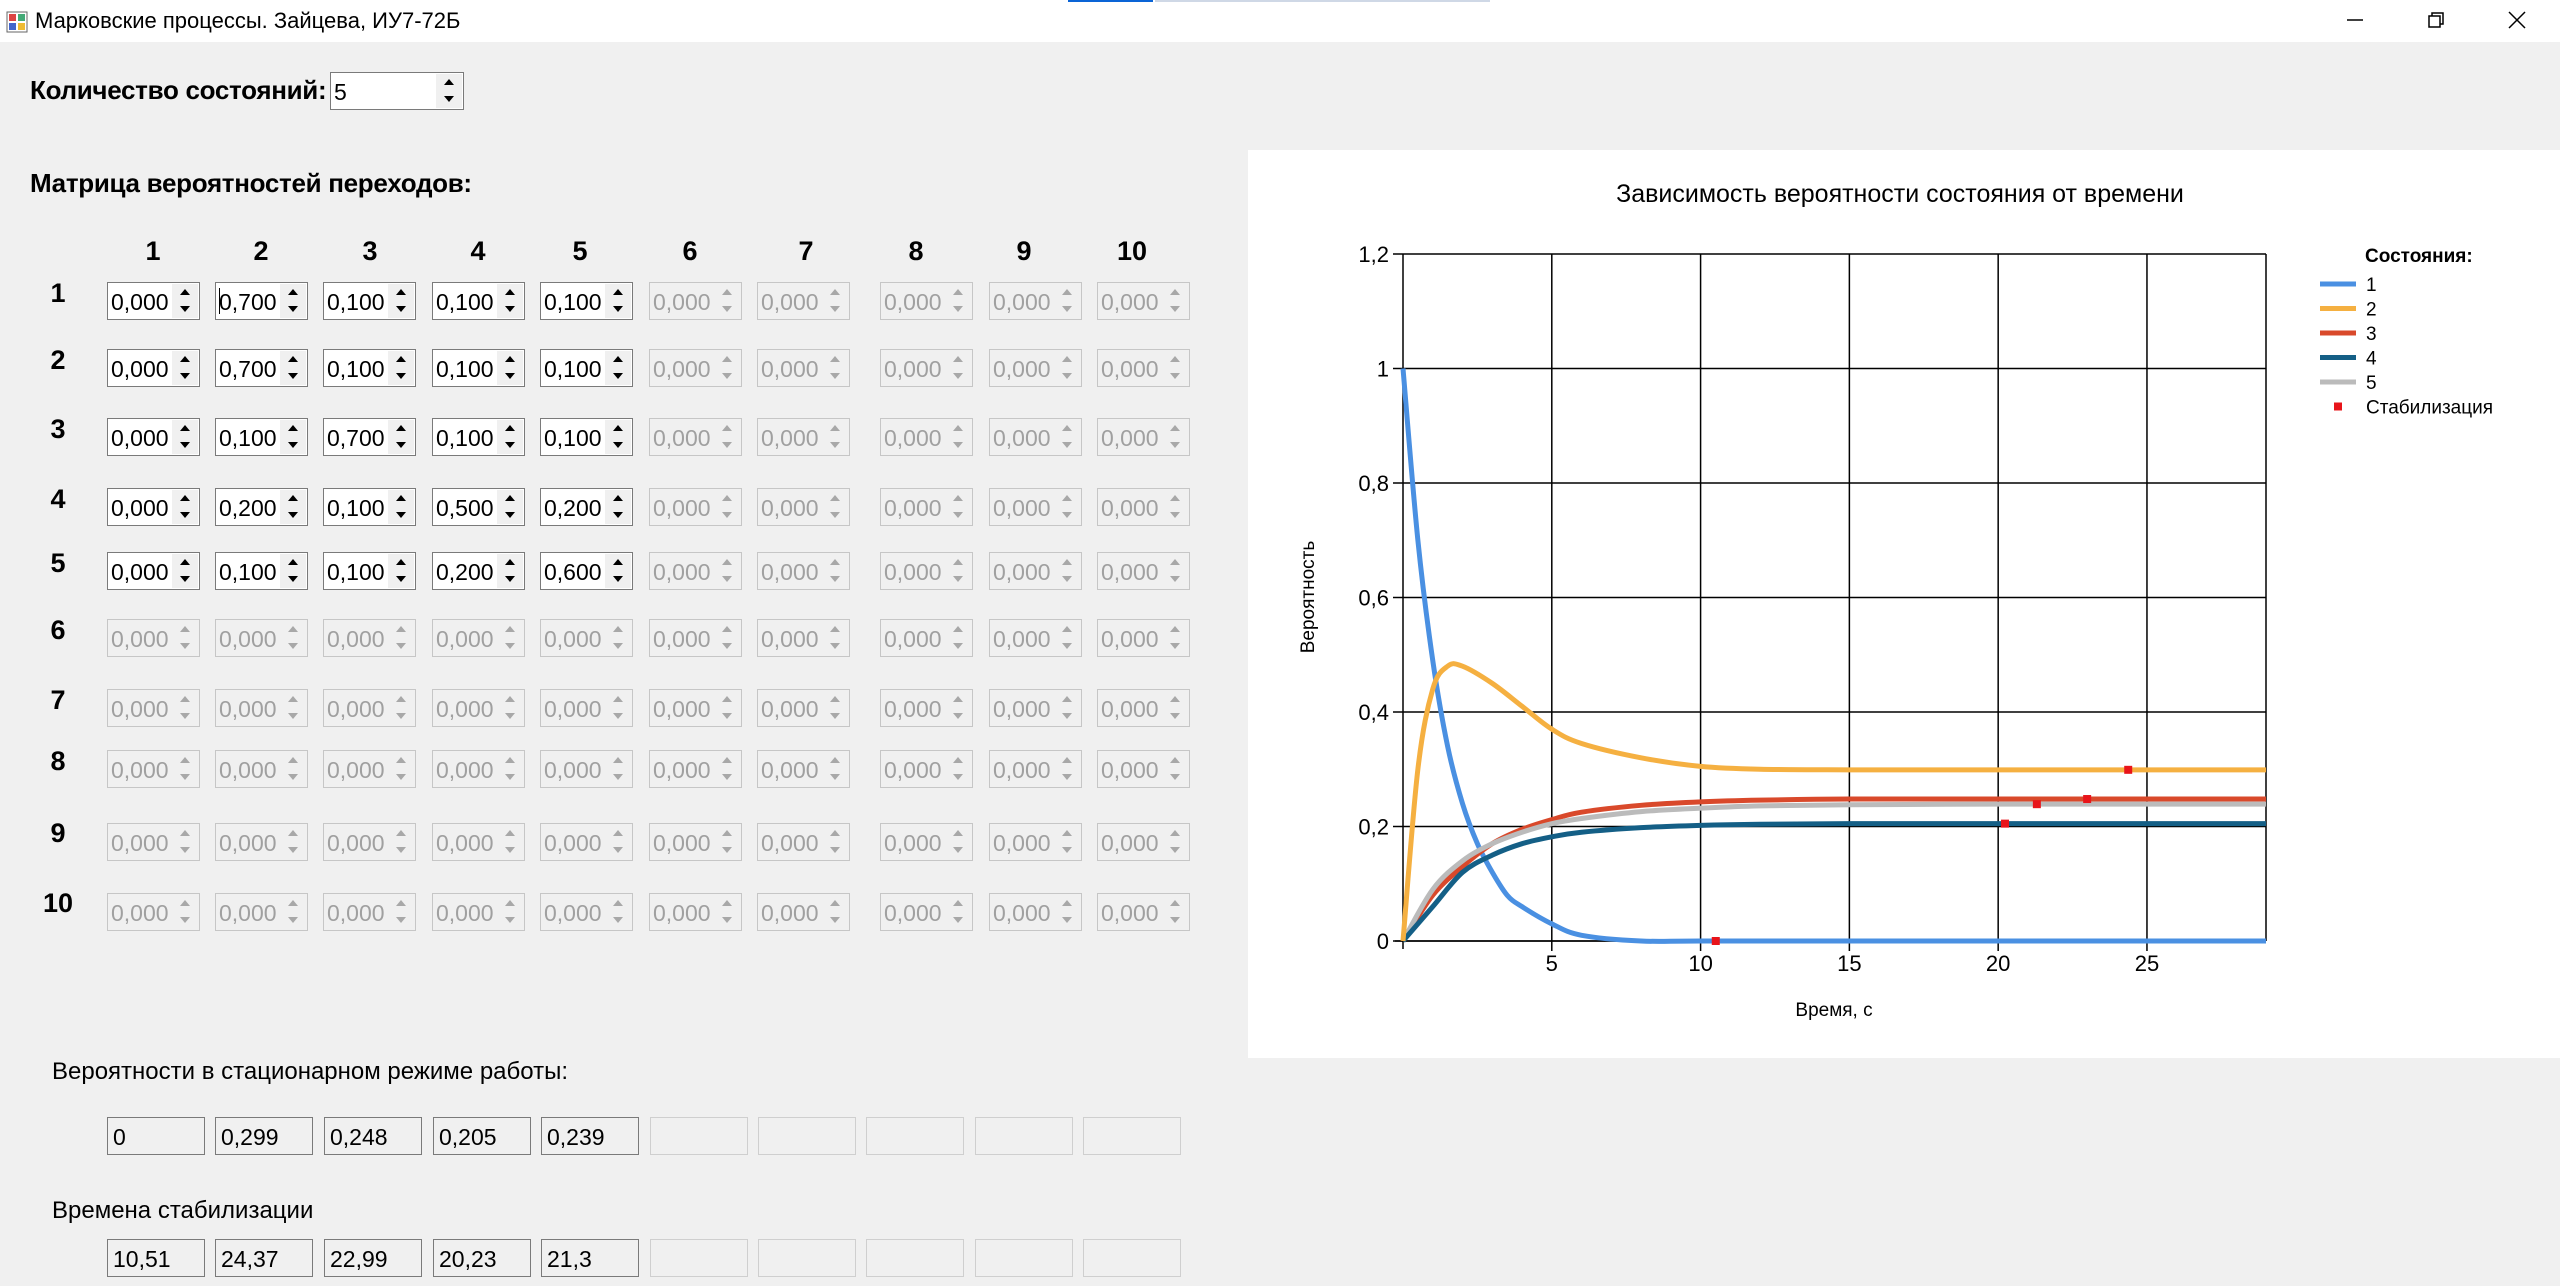  Describe the element at coordinates (397, 91) in the screenshot. I see `states-count-input: 5` at that location.